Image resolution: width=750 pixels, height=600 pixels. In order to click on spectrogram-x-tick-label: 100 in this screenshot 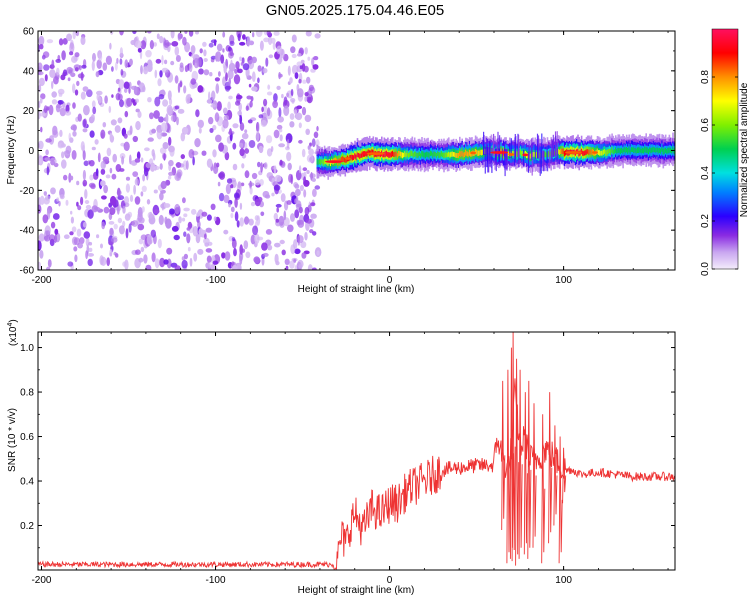, I will do `click(563, 280)`.